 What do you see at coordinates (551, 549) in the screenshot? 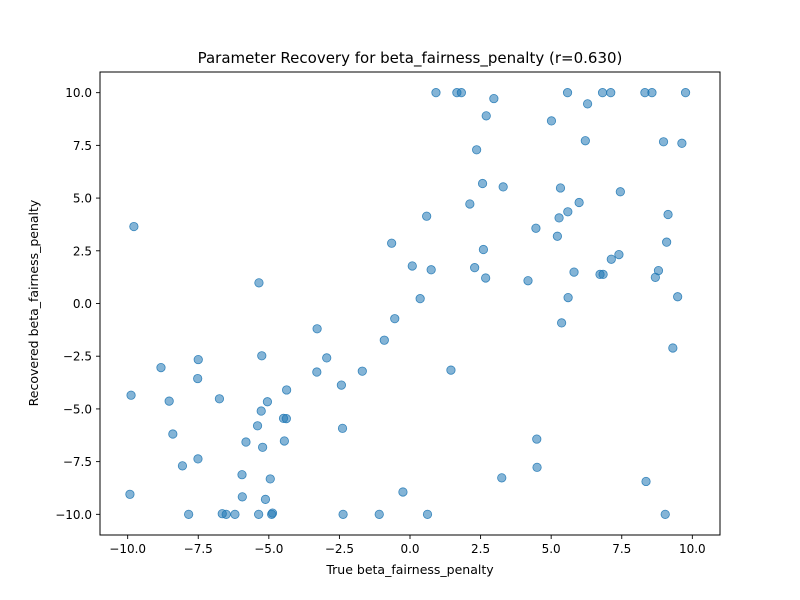
I see `x-tick-label: 5.0` at bounding box center [551, 549].